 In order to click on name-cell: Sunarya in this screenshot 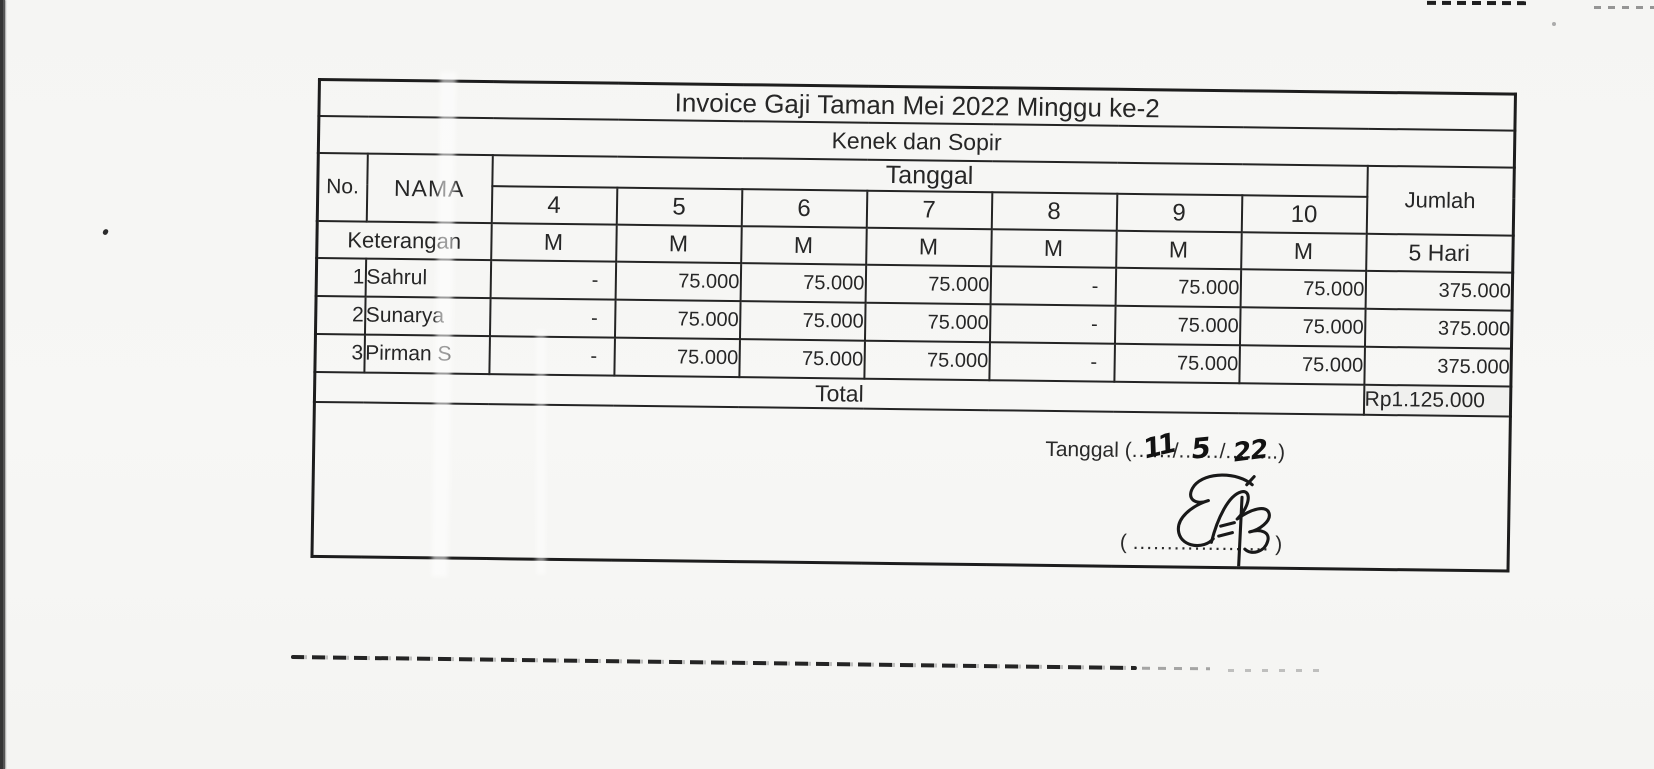, I will do `click(427, 316)`.